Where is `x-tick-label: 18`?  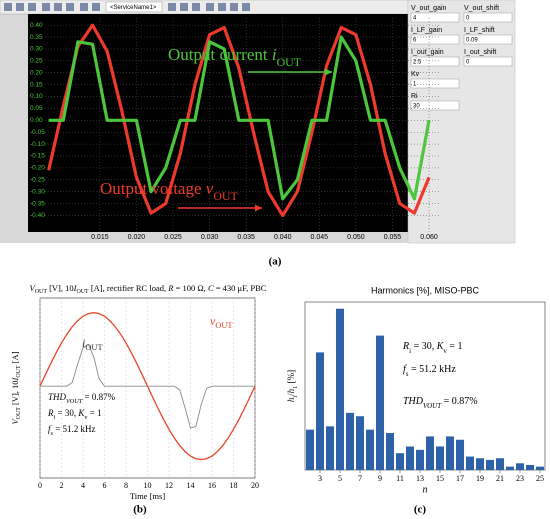
x-tick-label: 18 is located at coordinates (234, 485).